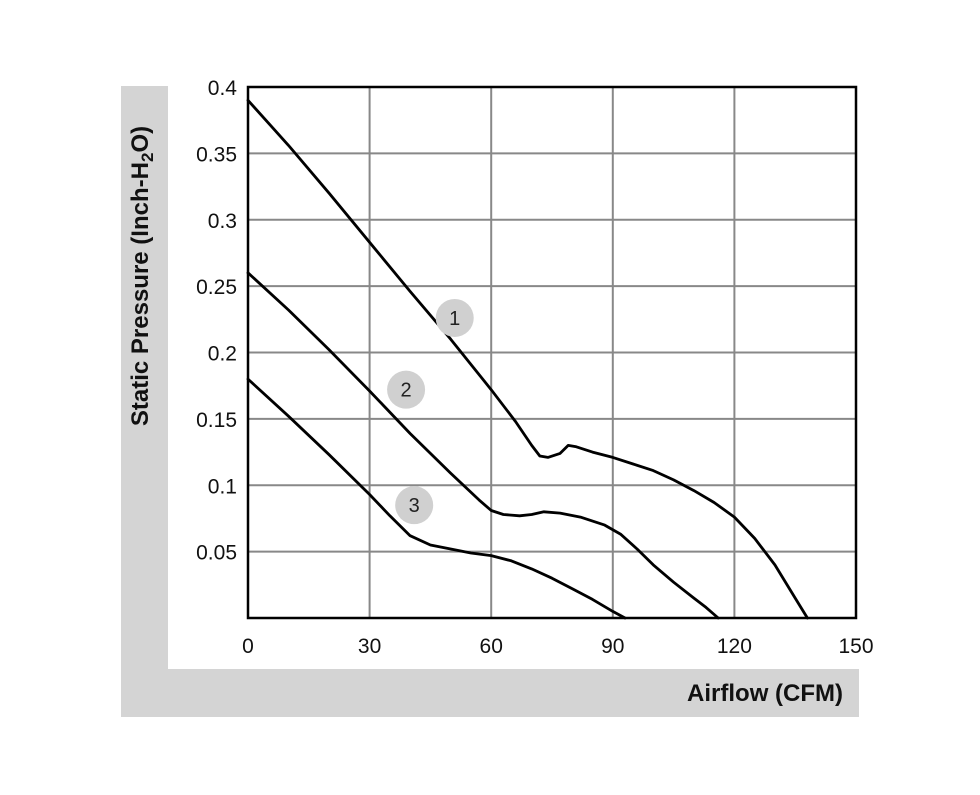  Describe the element at coordinates (855, 646) in the screenshot. I see `x-tick-label: 150` at that location.